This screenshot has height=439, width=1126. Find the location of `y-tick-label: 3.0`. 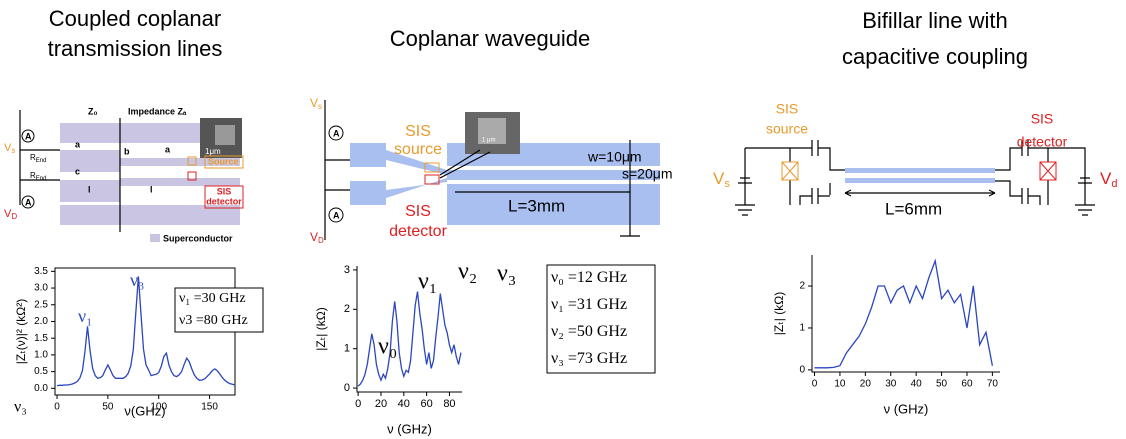

y-tick-label: 3.0 is located at coordinates (41, 288).